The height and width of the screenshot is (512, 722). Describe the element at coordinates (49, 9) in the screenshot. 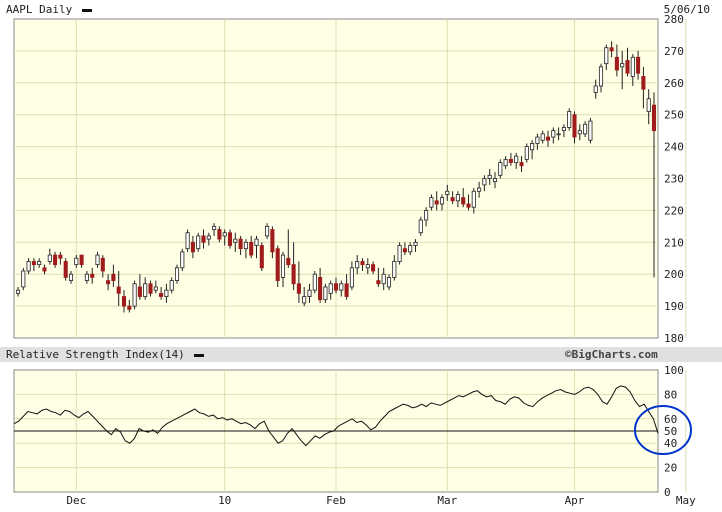

I see `symbol-label: AAPL Daily` at that location.